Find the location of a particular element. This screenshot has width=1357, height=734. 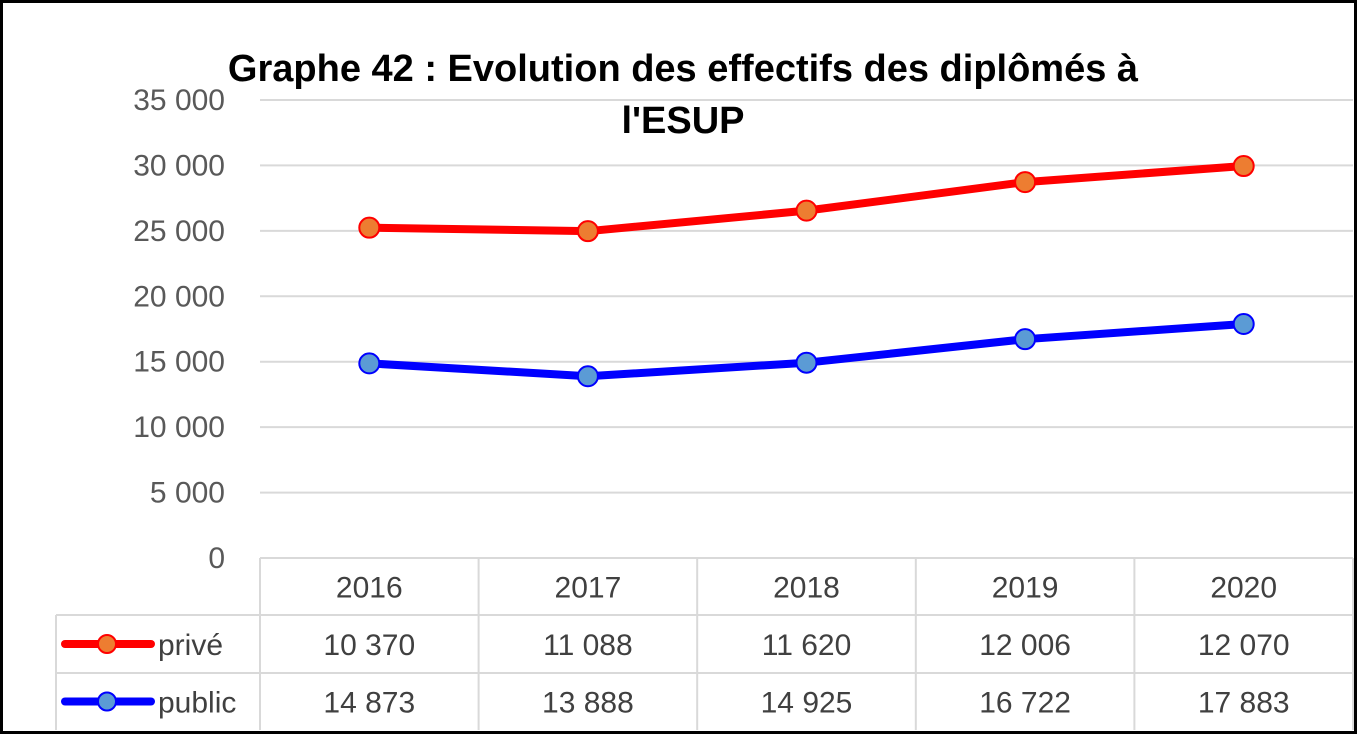

table-cell: 14 873 is located at coordinates (369, 703).